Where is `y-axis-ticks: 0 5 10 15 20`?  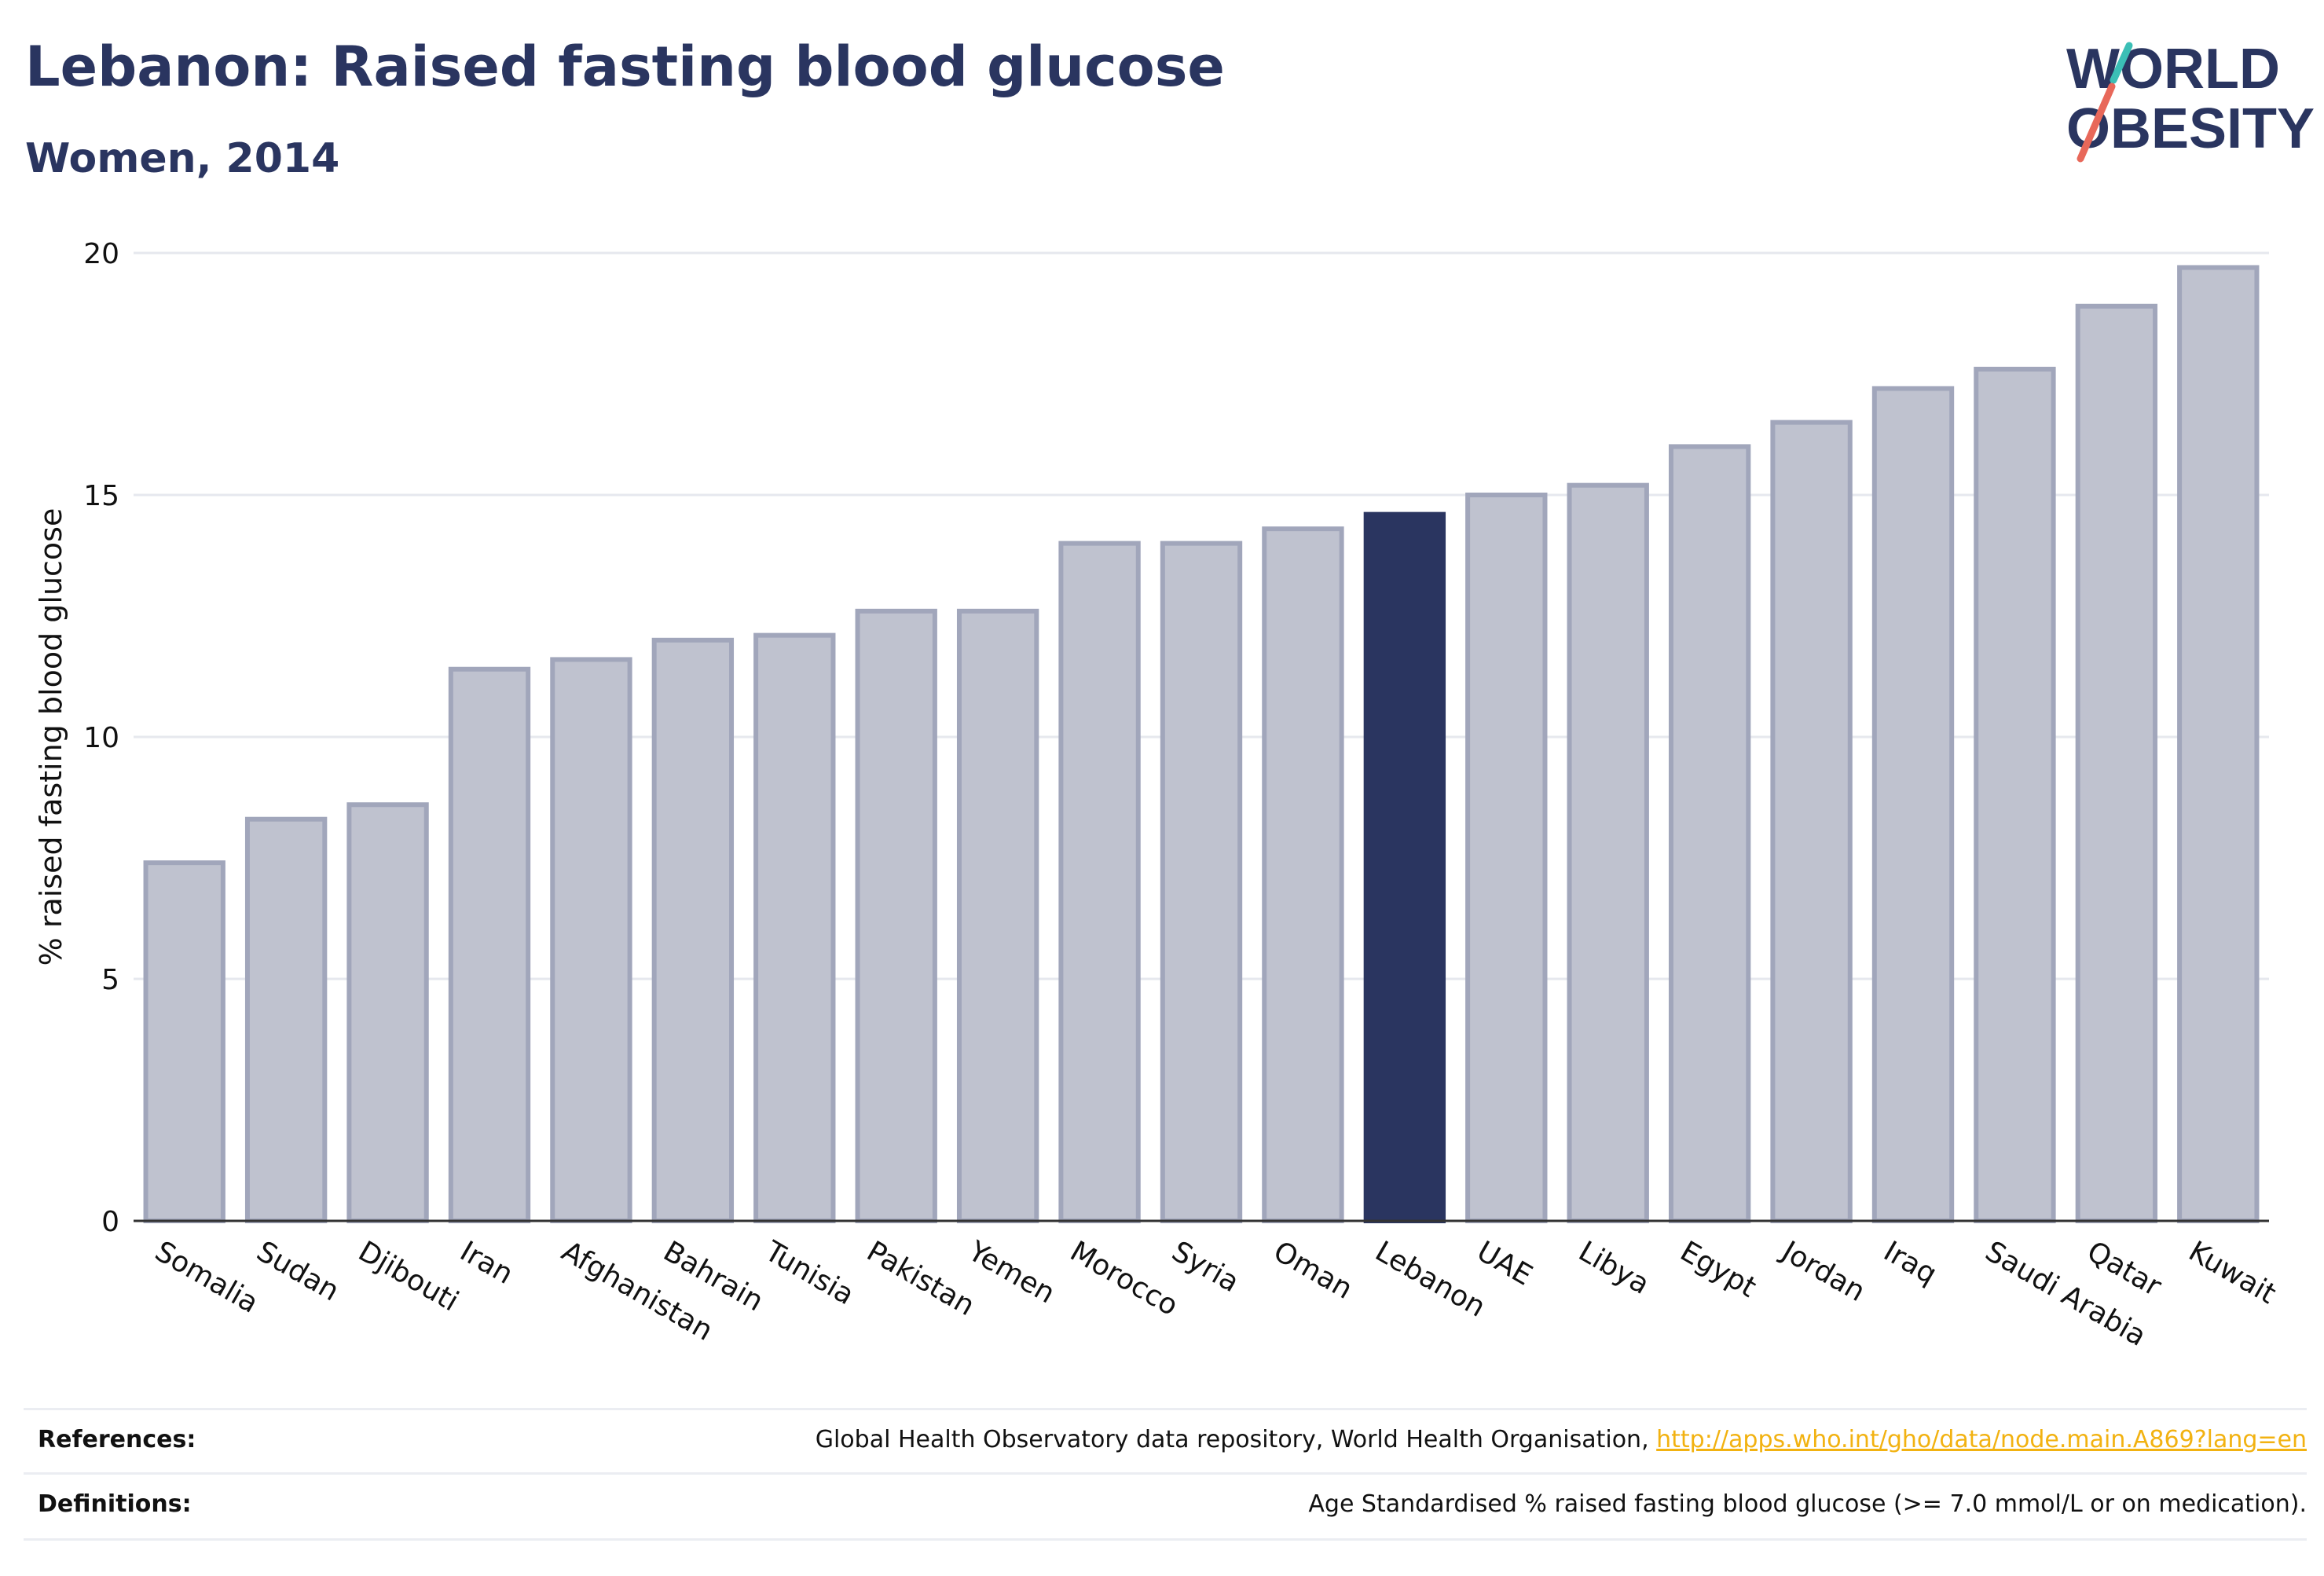 y-axis-ticks: 0 5 10 15 20 is located at coordinates (101, 738).